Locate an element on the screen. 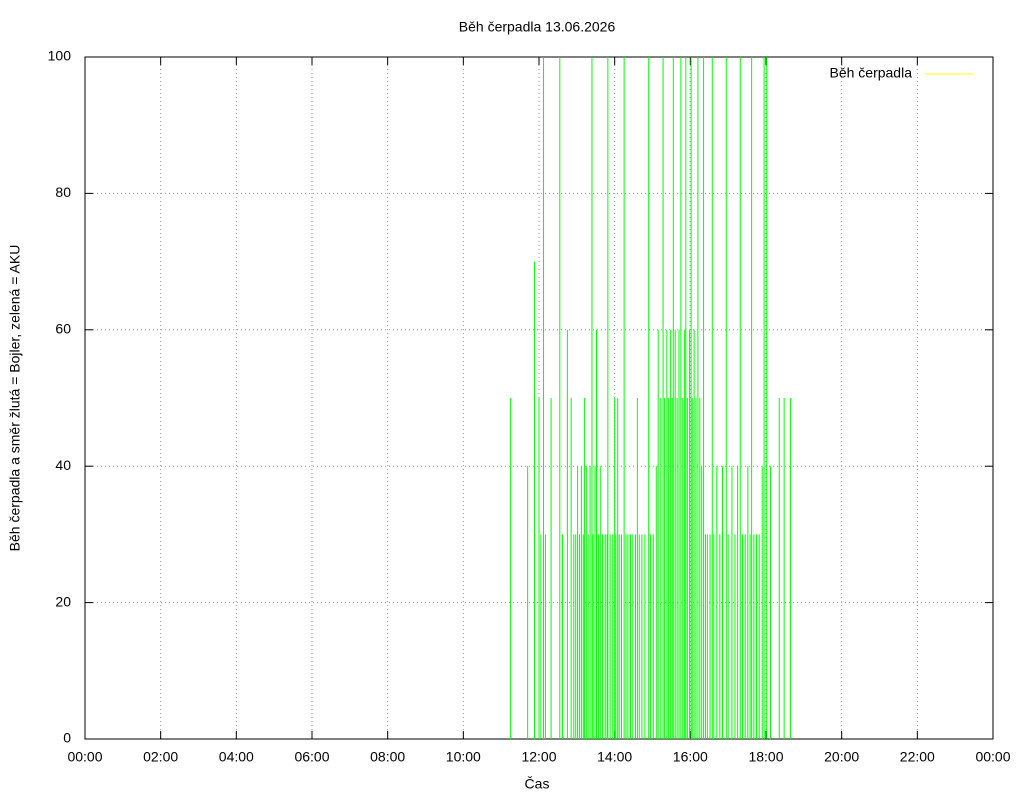 This screenshot has width=1024, height=805. x-tick-label: 14:00 is located at coordinates (614, 757).